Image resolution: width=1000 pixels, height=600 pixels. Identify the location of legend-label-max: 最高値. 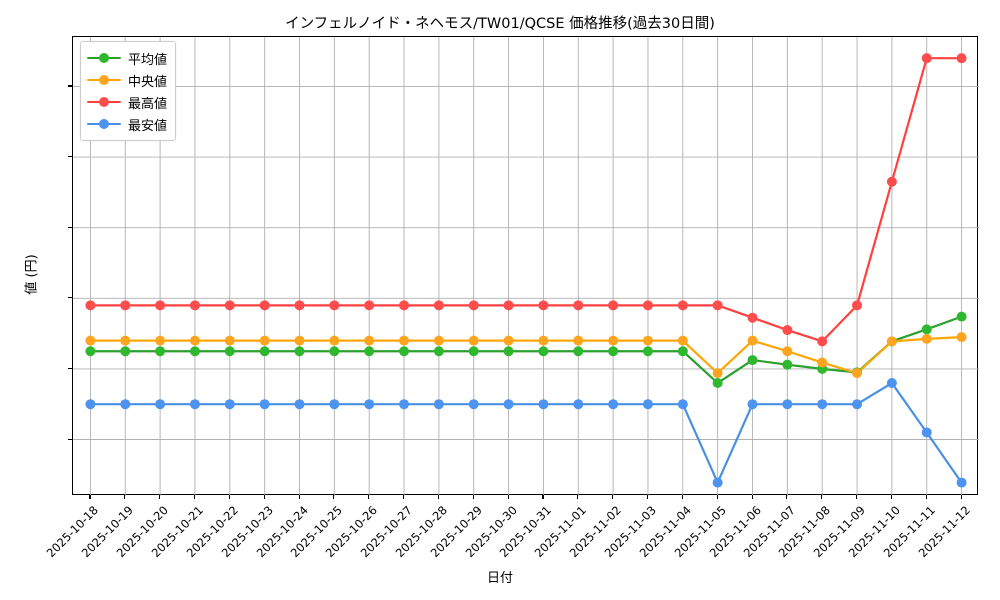
(148, 104).